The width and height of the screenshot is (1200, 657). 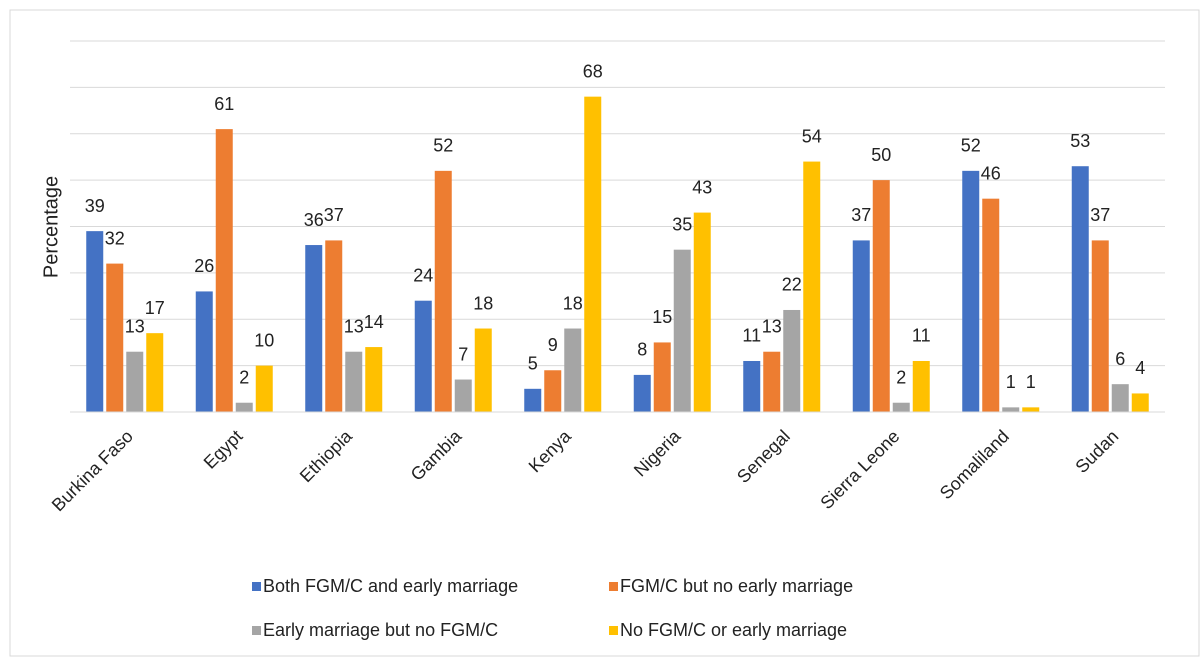 What do you see at coordinates (1120, 359) in the screenshot?
I see `value-label: 6` at bounding box center [1120, 359].